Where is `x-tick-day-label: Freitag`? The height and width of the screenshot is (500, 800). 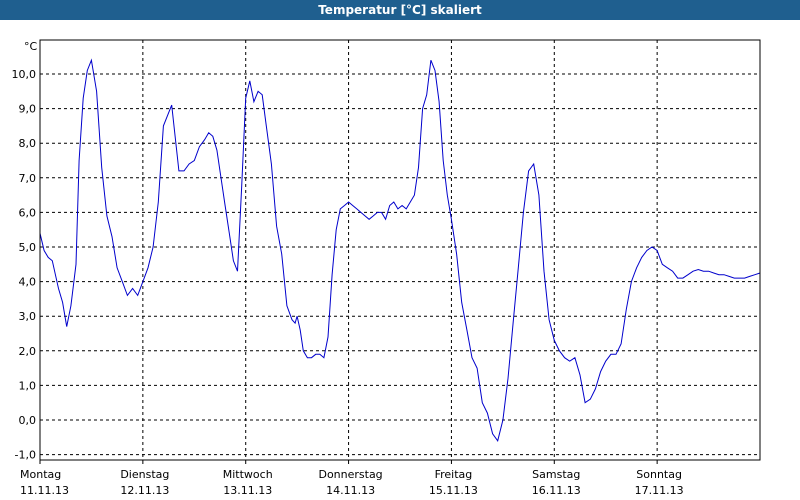 x-tick-day-label: Freitag is located at coordinates (454, 474).